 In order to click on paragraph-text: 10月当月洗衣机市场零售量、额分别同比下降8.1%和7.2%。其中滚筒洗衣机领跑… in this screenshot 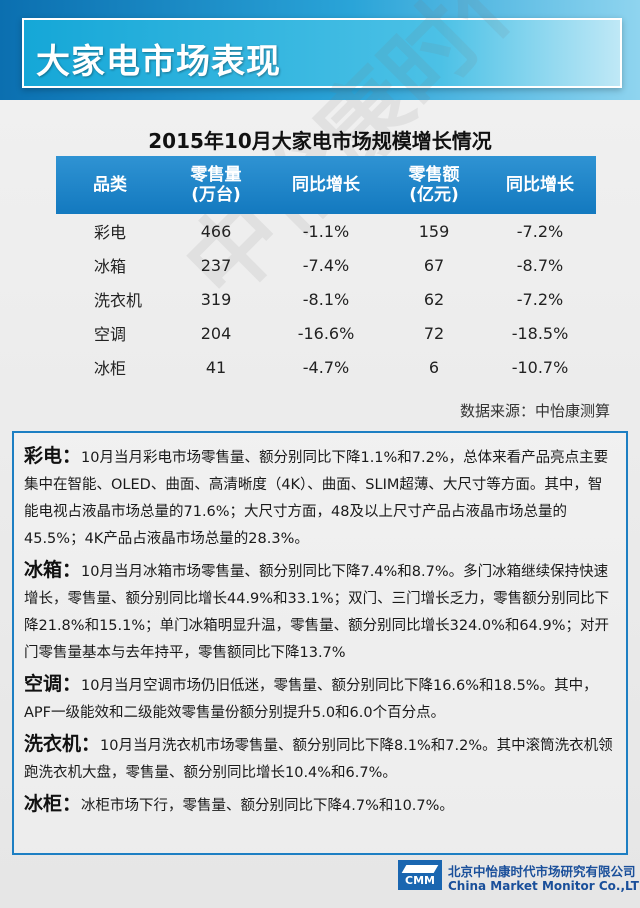, I will do `click(318, 759)`.